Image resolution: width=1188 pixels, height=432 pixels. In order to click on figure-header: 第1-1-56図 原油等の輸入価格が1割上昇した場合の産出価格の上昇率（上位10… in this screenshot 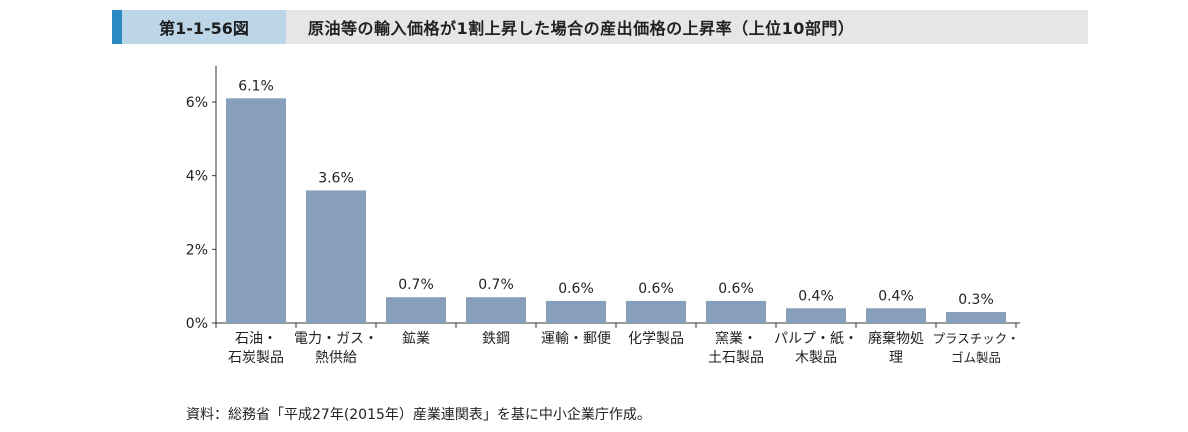, I will do `click(600, 27)`.